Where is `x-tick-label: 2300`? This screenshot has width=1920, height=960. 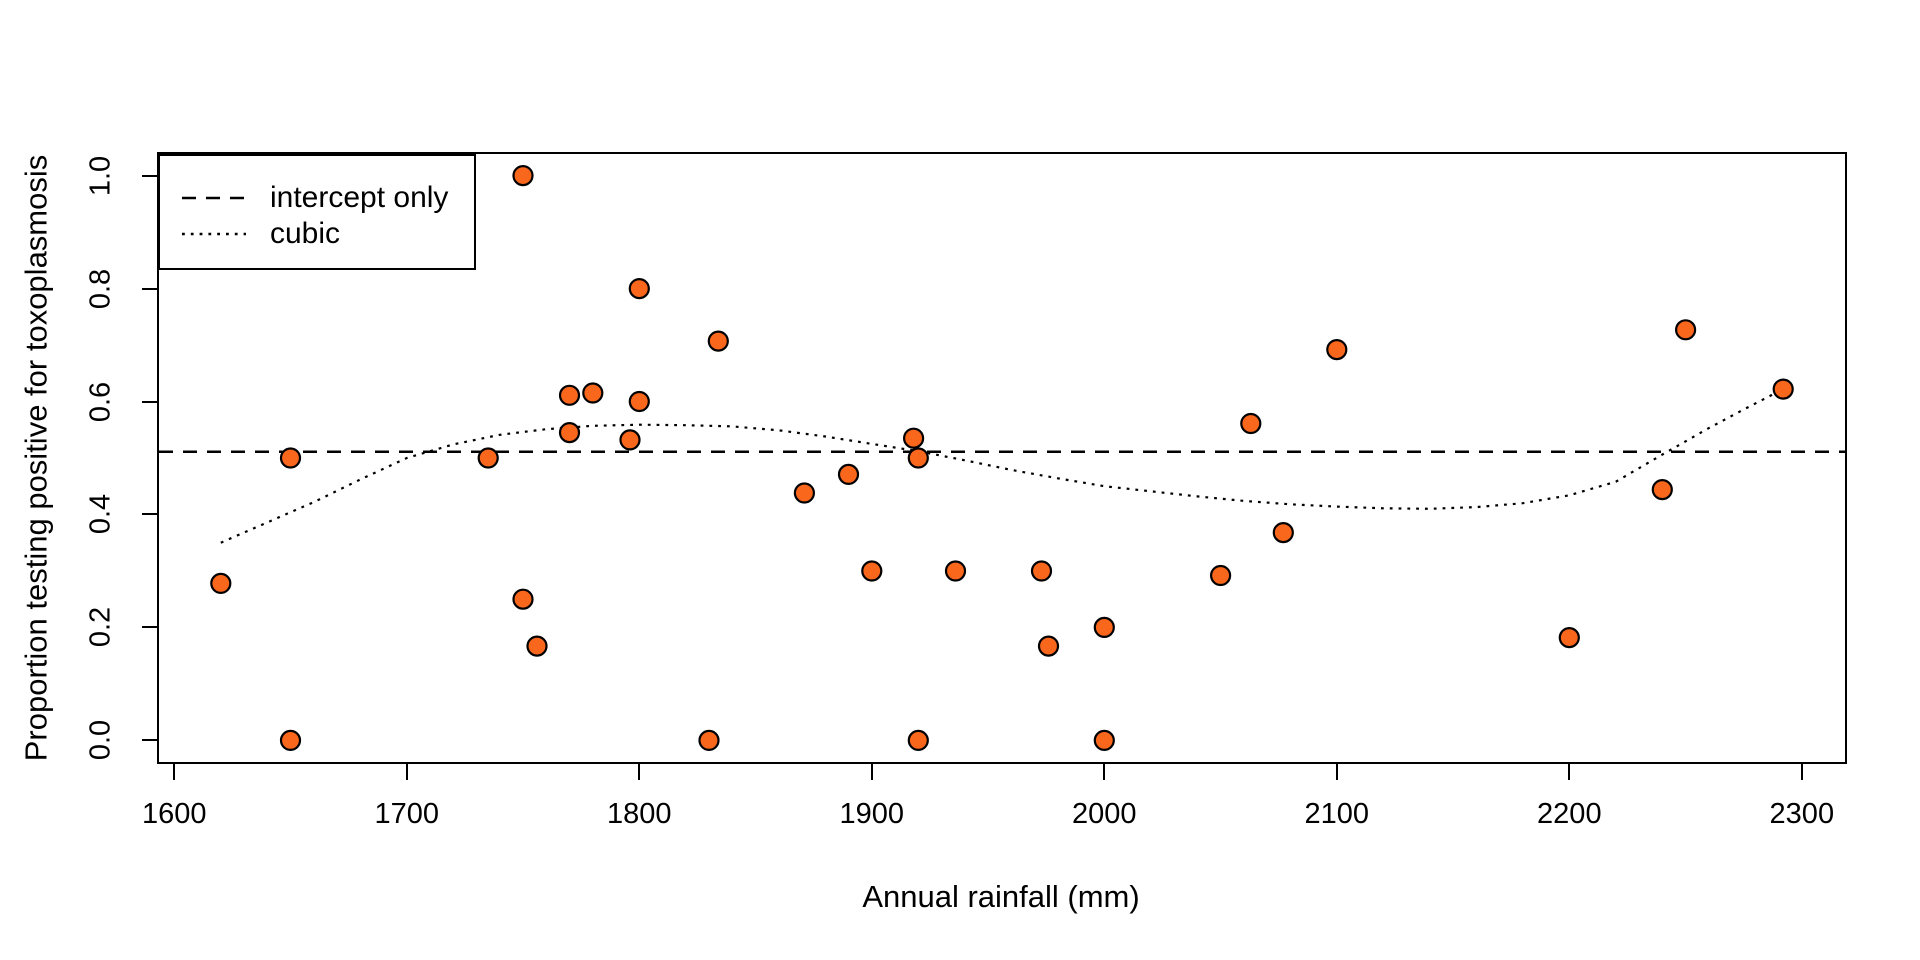 x-tick-label: 2300 is located at coordinates (1802, 814).